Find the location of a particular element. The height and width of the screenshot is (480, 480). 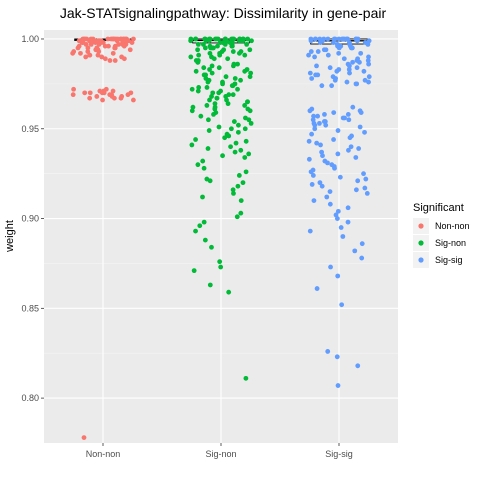

legend: Significant Non-non Sig-non Sig-sig is located at coordinates (441, 235).